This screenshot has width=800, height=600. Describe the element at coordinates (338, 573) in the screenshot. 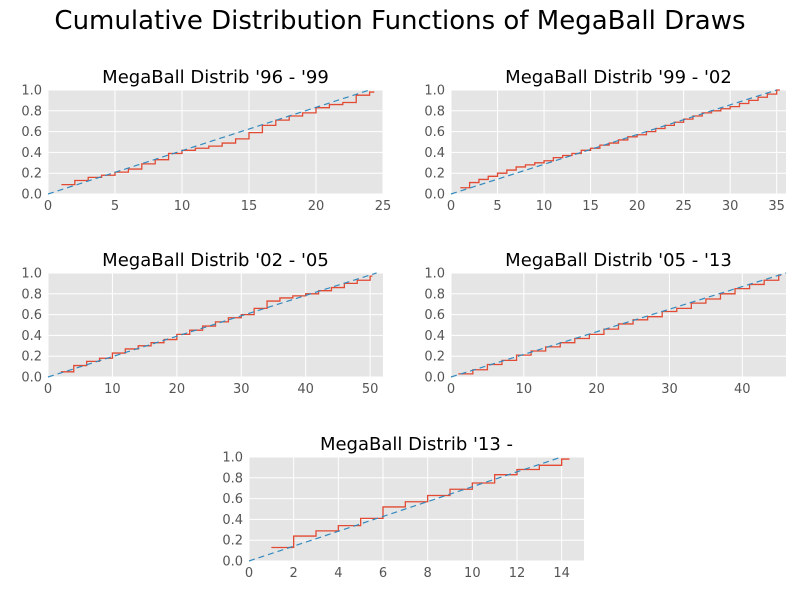

I see `x-tick-label: 4` at that location.